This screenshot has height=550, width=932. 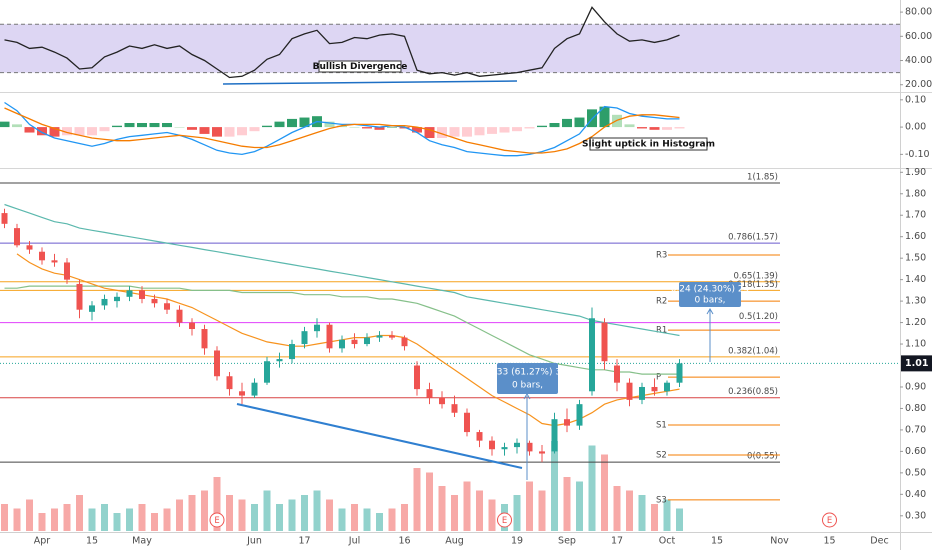 What do you see at coordinates (661, 456) in the screenshot?
I see `pivot-label: S2` at bounding box center [661, 456].